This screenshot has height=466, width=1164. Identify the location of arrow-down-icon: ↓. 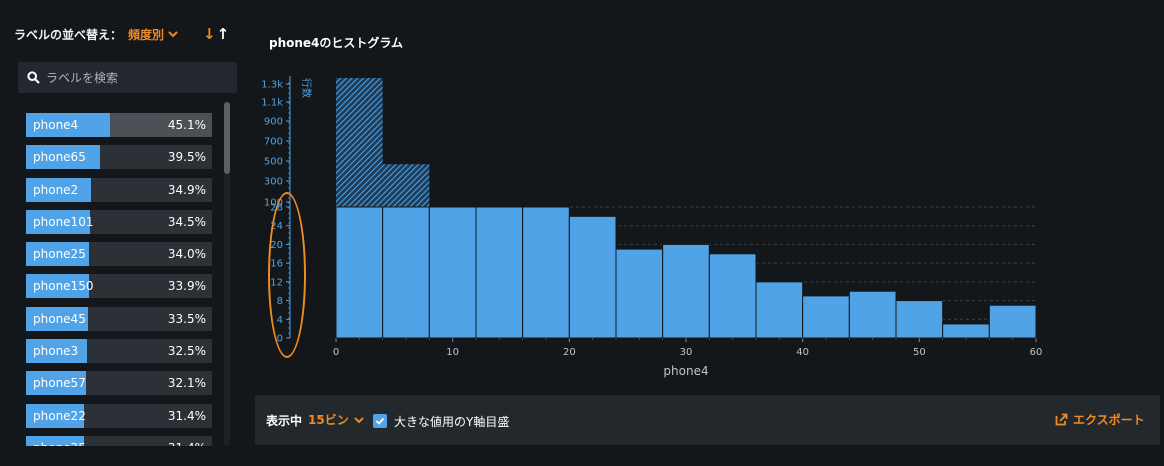
(209, 34).